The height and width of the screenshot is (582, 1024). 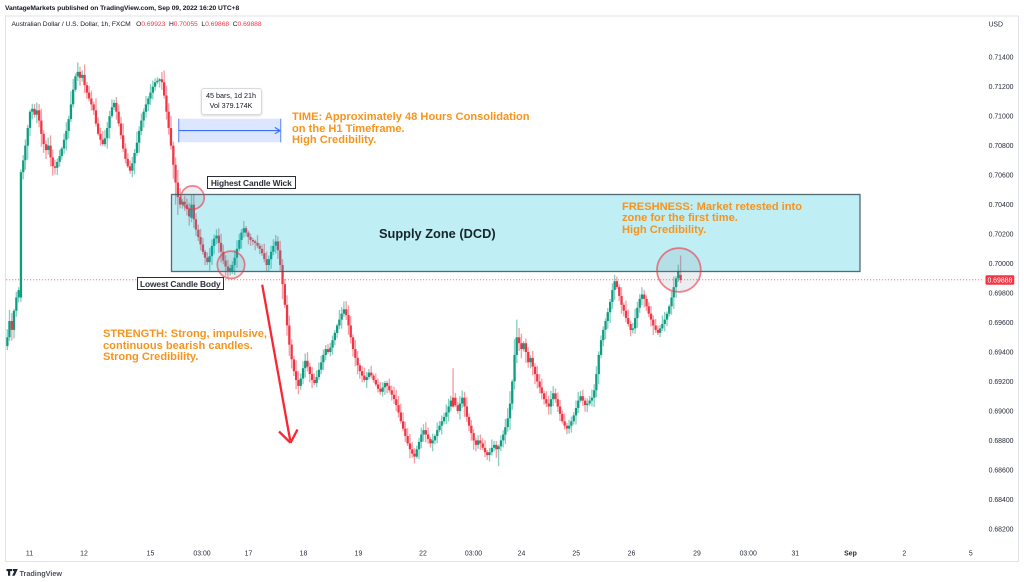 I want to click on svg-text: 0.69200, so click(x=1001, y=382).